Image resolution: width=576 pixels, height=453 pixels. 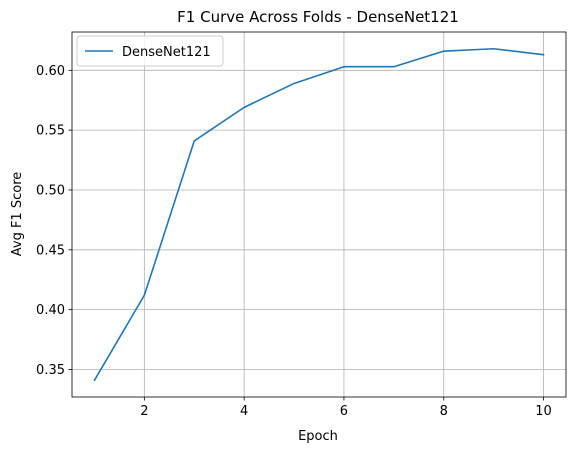 I want to click on y-tick-label: 0.60, so click(x=50, y=71).